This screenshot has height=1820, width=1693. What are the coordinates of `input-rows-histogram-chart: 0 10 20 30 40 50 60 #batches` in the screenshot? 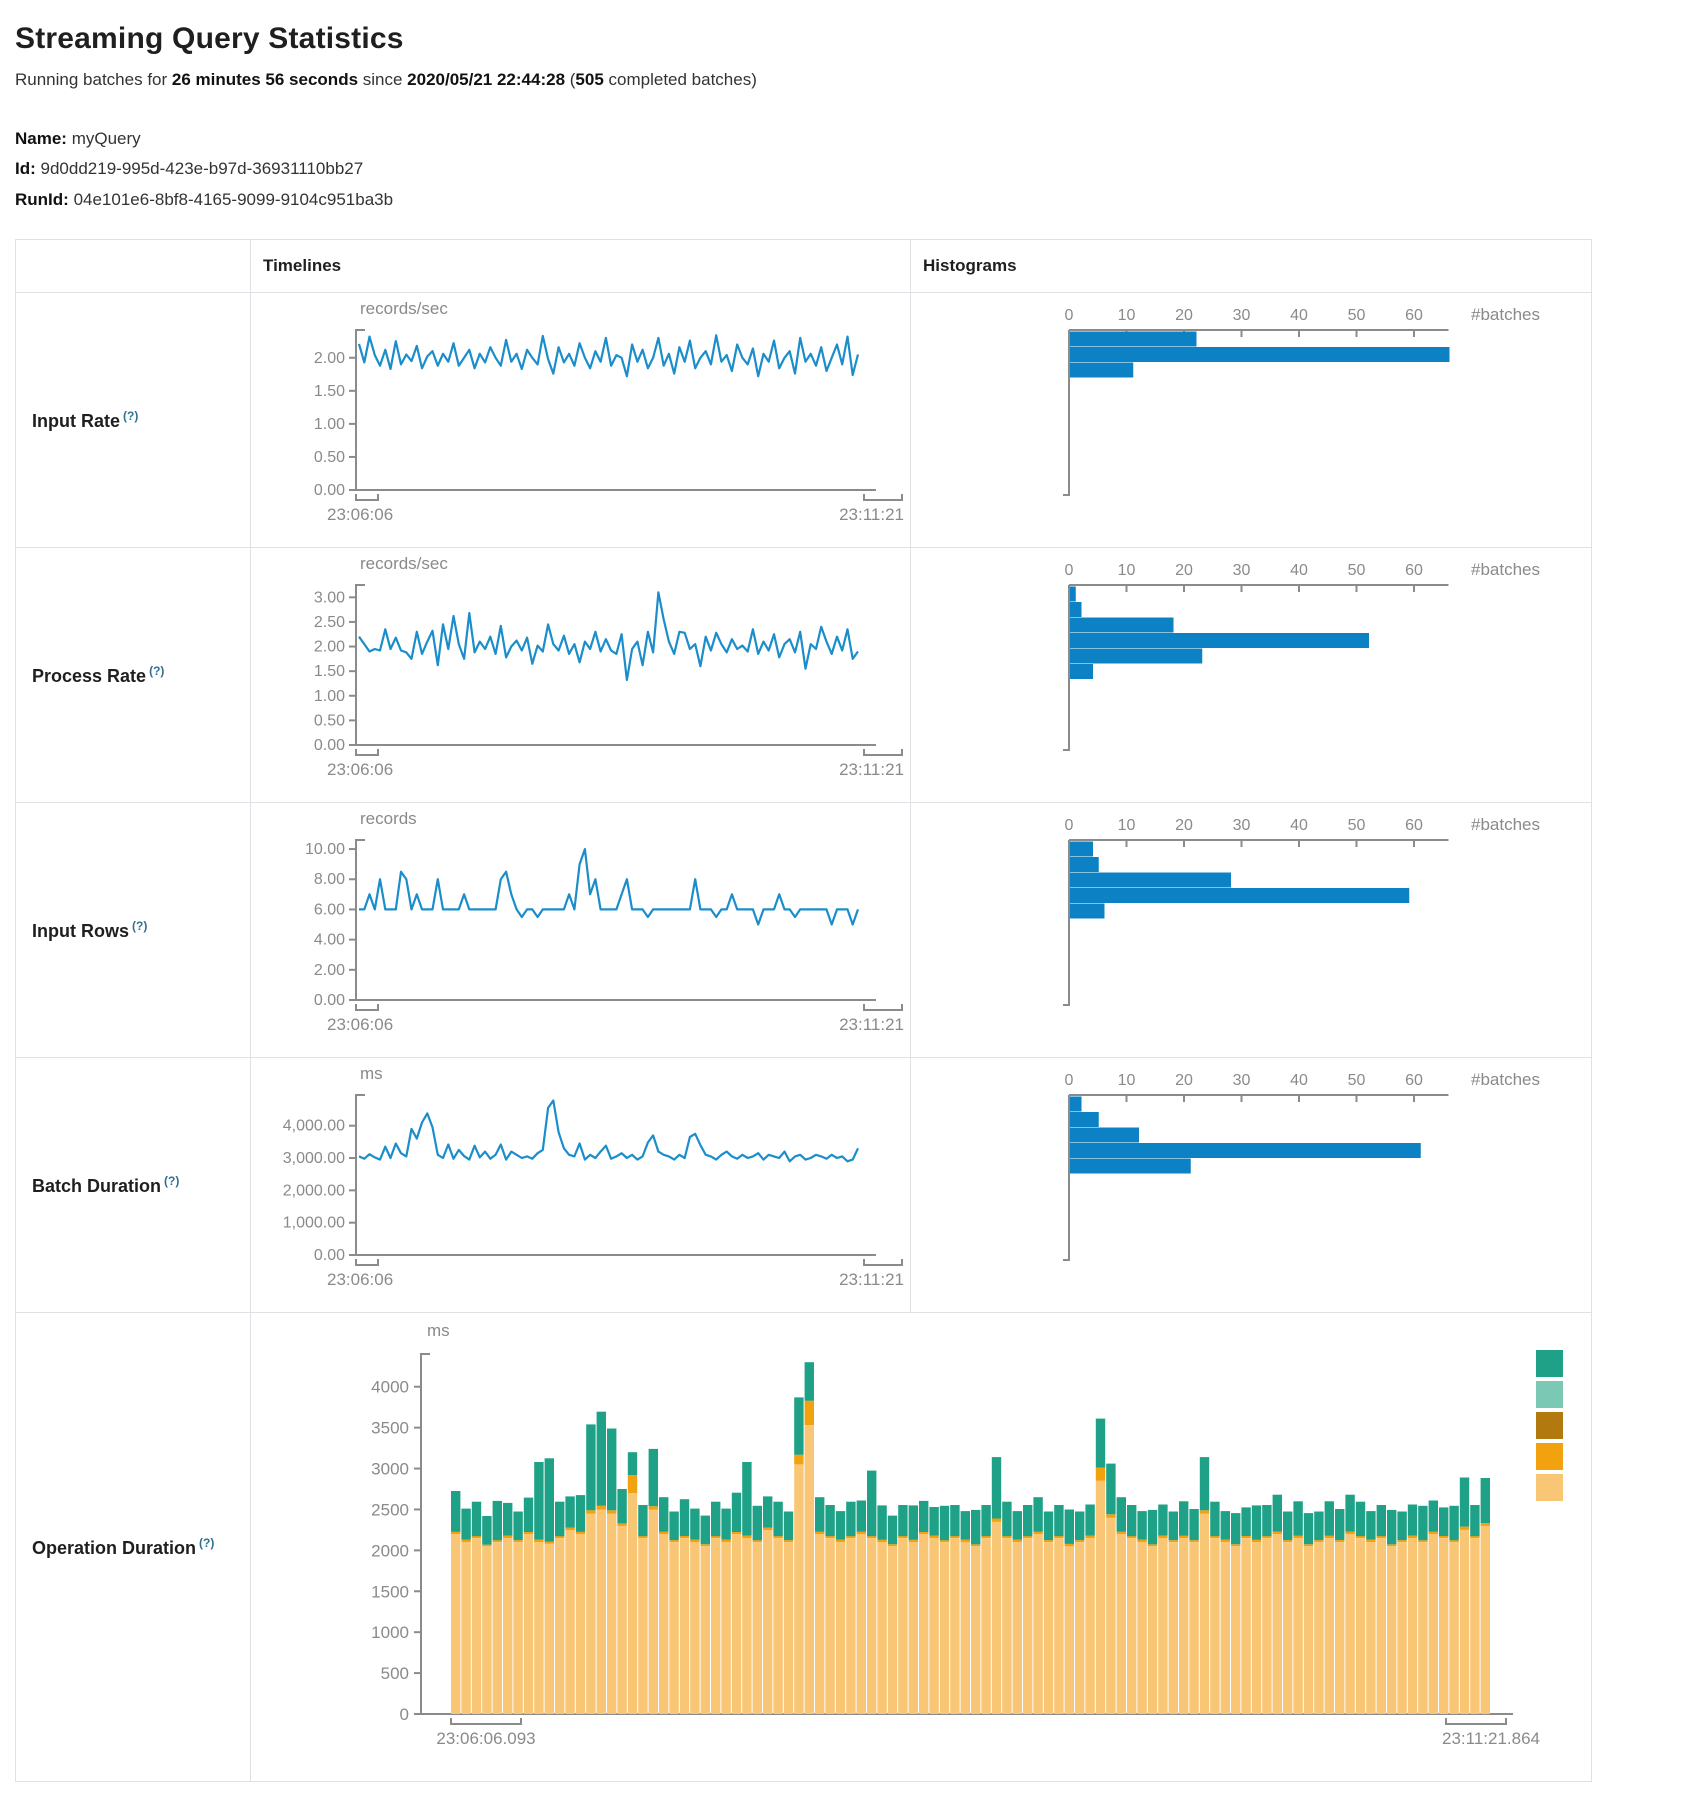 It's located at (1251, 930).